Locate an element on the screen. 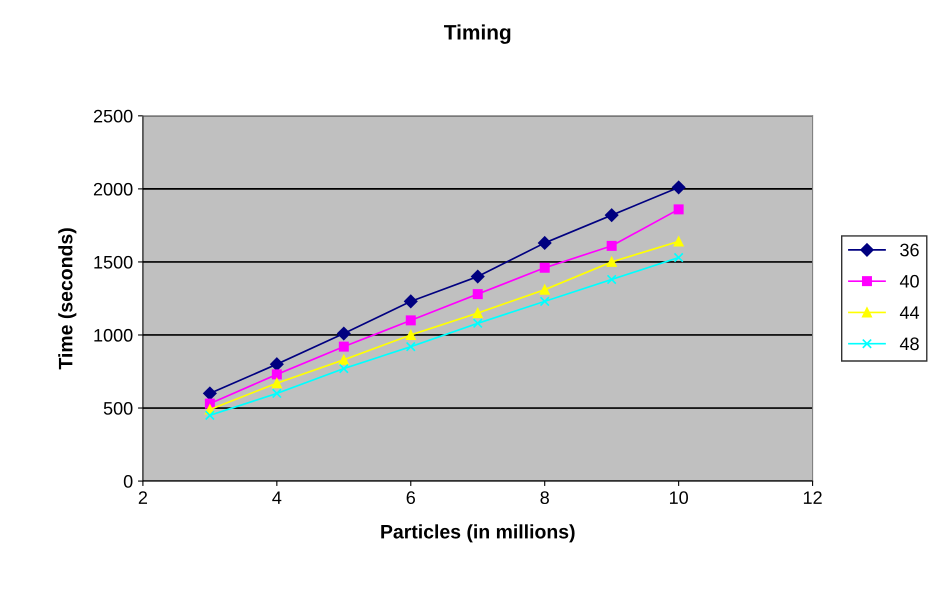 Image resolution: width=934 pixels, height=591 pixels. y-tick-label: 2500 is located at coordinates (113, 116).